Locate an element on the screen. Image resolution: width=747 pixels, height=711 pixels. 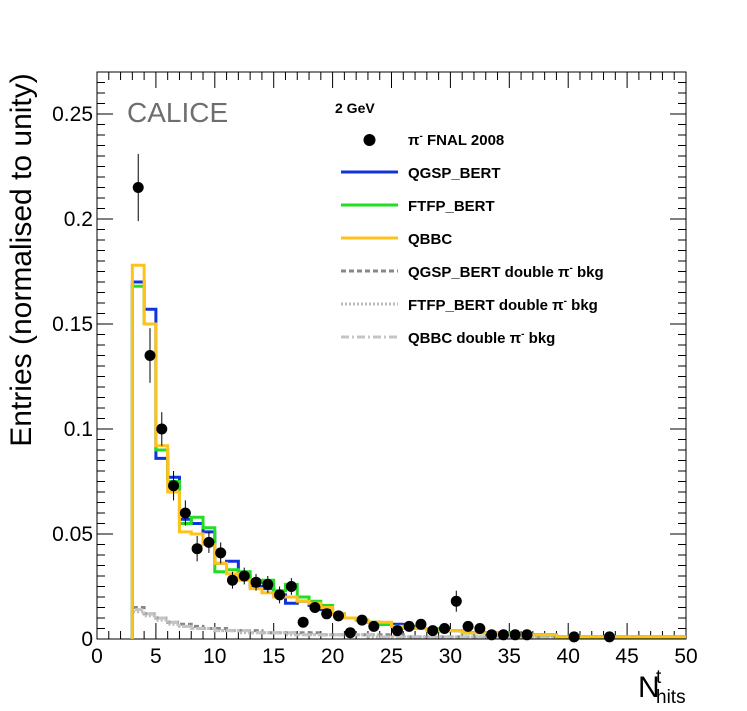
legend-entry: FTFP_BERT is located at coordinates (418, 206).